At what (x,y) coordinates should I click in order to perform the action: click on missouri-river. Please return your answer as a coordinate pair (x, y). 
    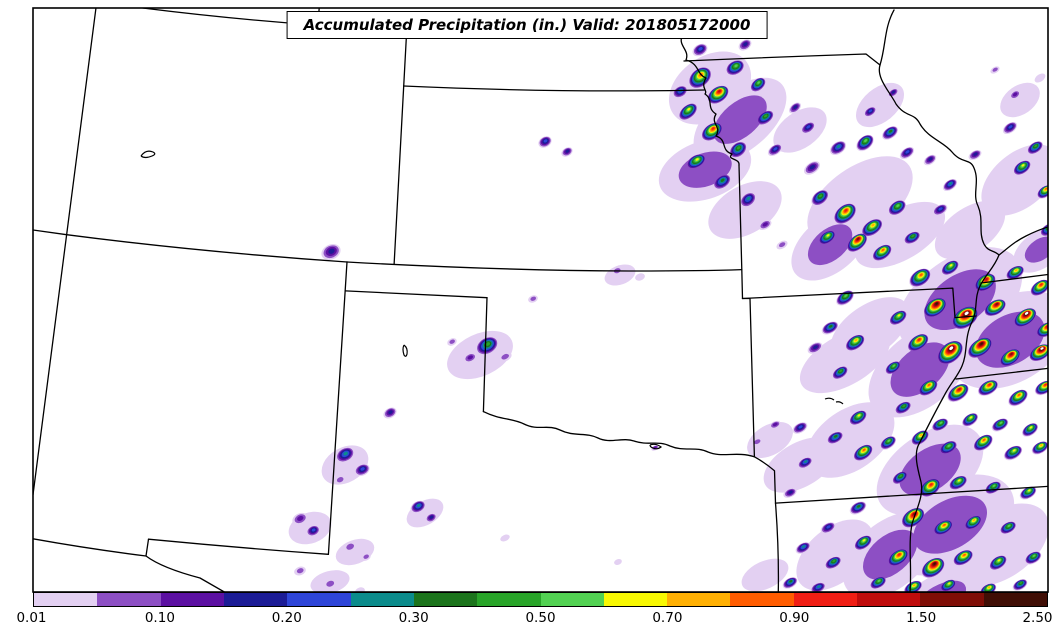
    Looking at the image, I should click on (708, 88).